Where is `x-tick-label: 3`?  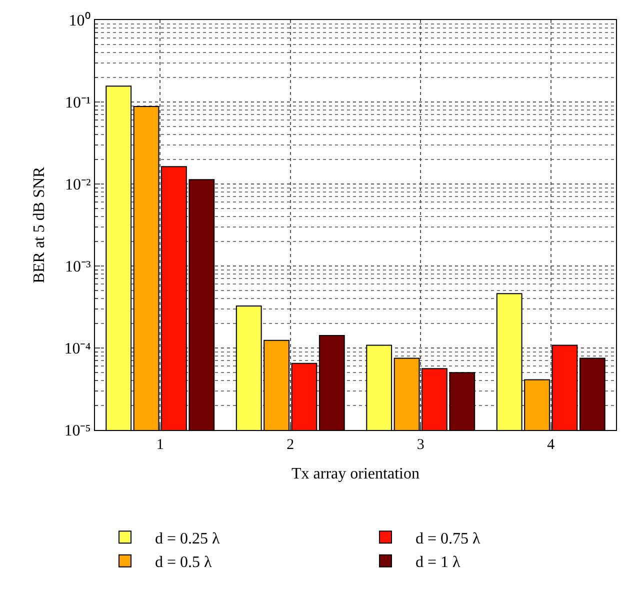 x-tick-label: 3 is located at coordinates (420, 445).